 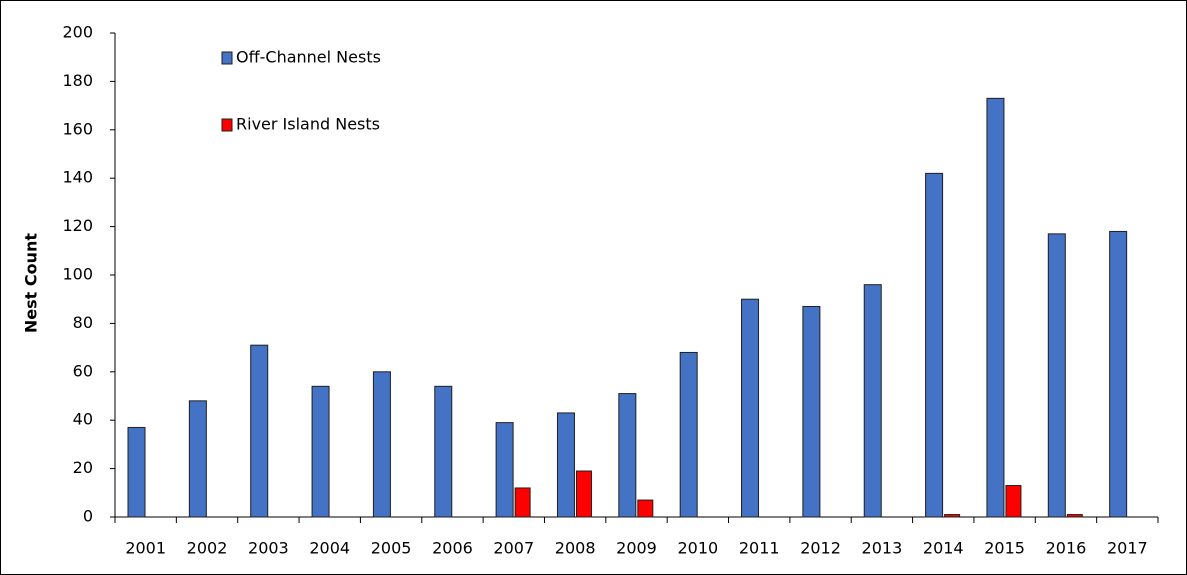 What do you see at coordinates (575, 548) in the screenshot?
I see `x-tick-label: 2008` at bounding box center [575, 548].